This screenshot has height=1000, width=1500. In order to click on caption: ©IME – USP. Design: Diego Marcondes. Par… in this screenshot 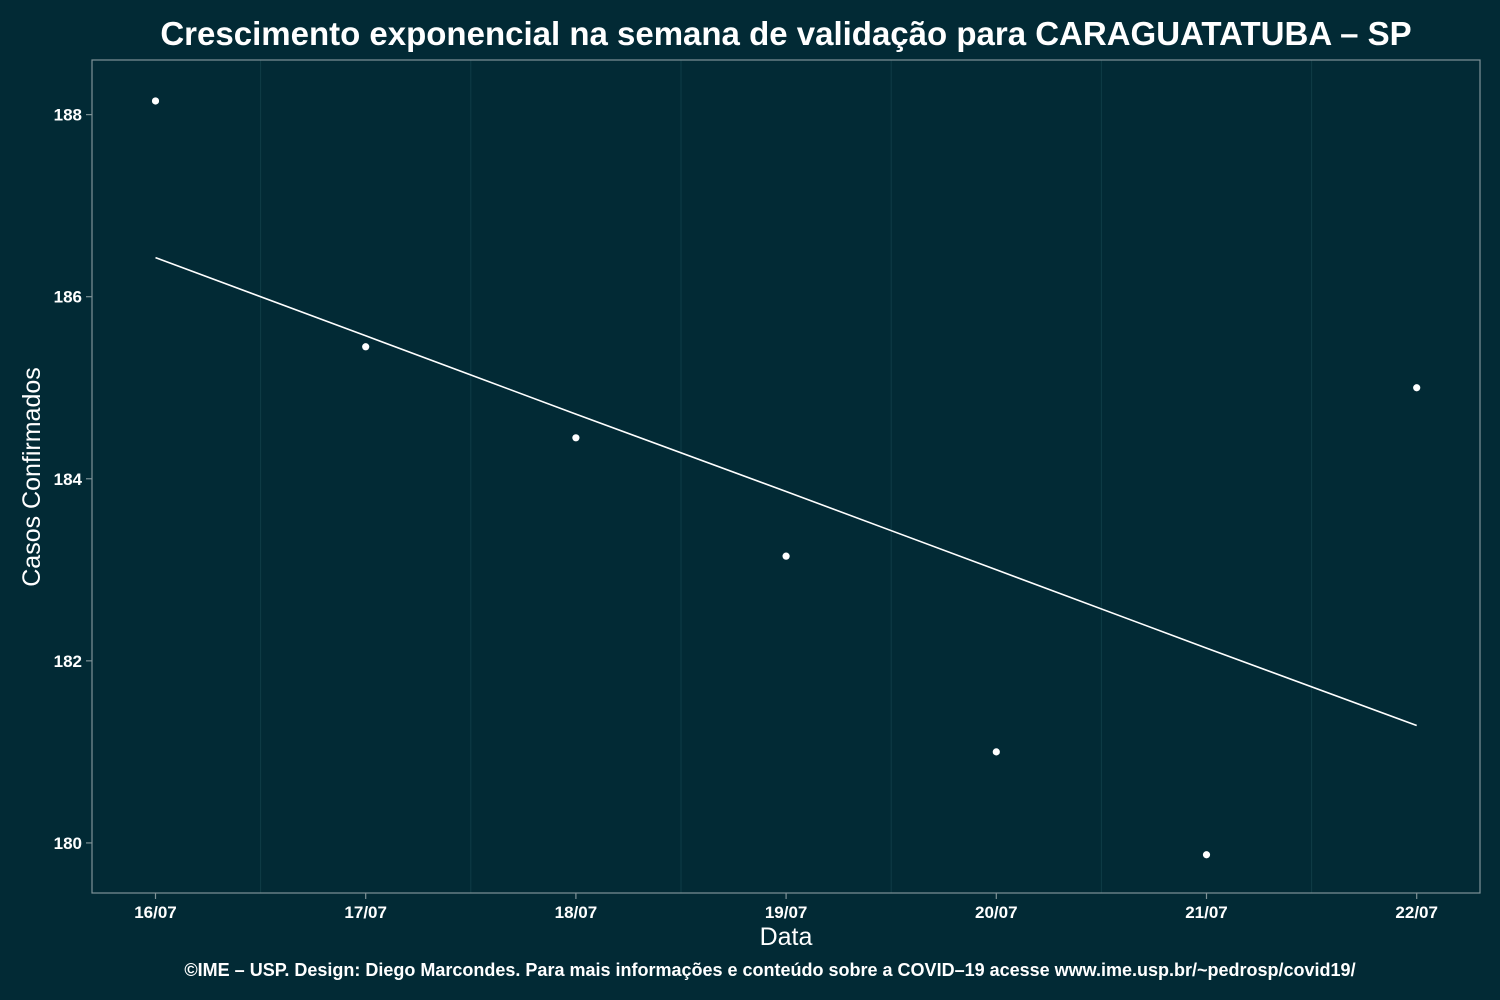, I will do `click(769, 970)`.